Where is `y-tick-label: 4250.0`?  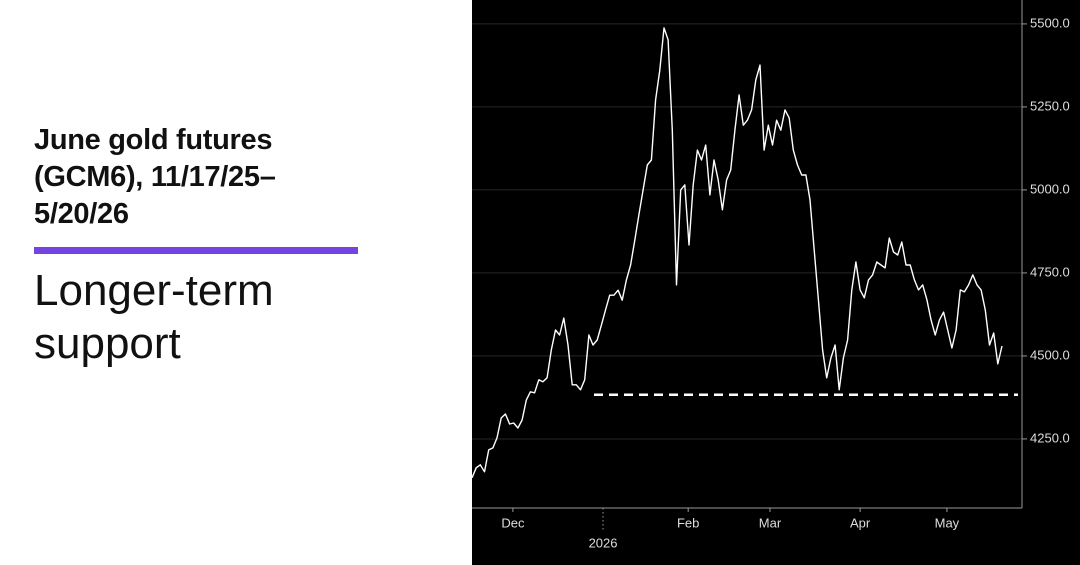 y-tick-label: 4250.0 is located at coordinates (1050, 437).